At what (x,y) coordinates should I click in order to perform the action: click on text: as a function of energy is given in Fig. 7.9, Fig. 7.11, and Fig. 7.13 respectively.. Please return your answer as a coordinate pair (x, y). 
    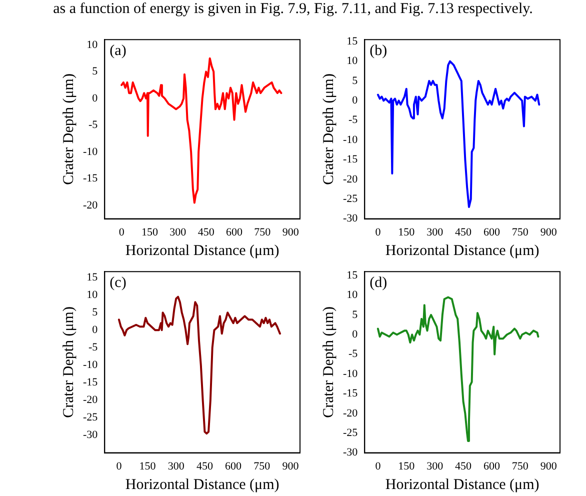
    Looking at the image, I should click on (293, 9).